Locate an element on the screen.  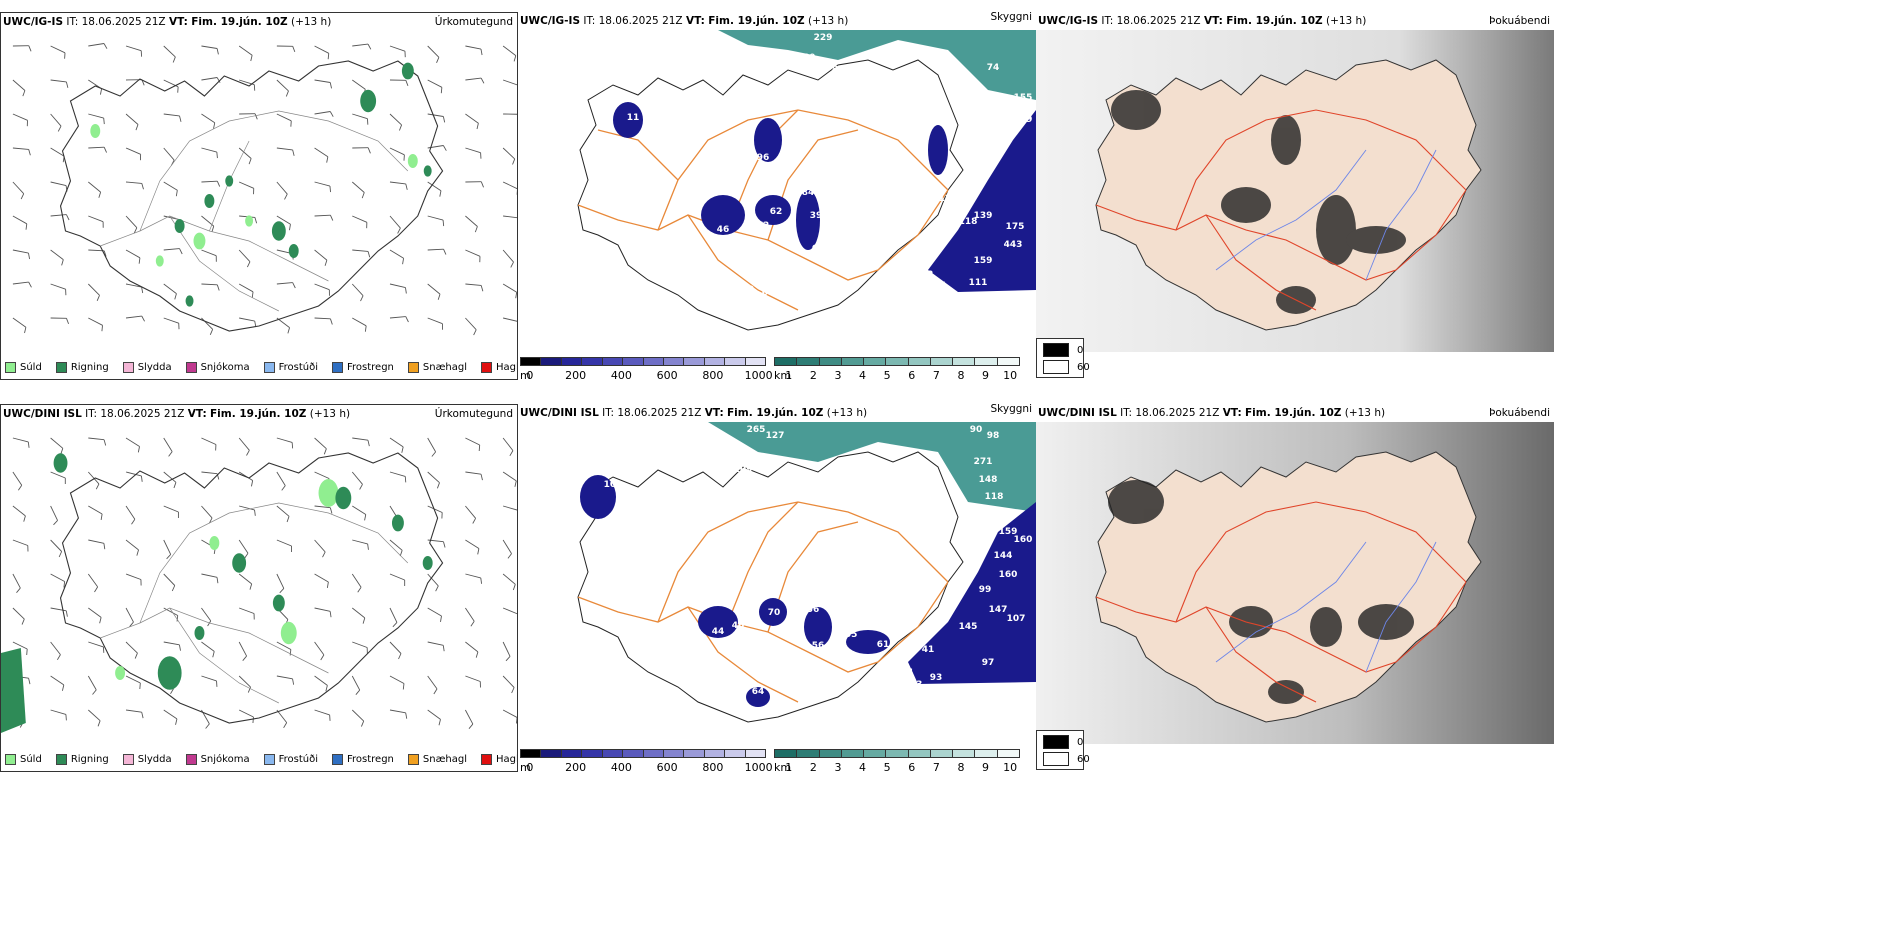
fog-legend-item: 60 is located at coordinates (1066, 367).